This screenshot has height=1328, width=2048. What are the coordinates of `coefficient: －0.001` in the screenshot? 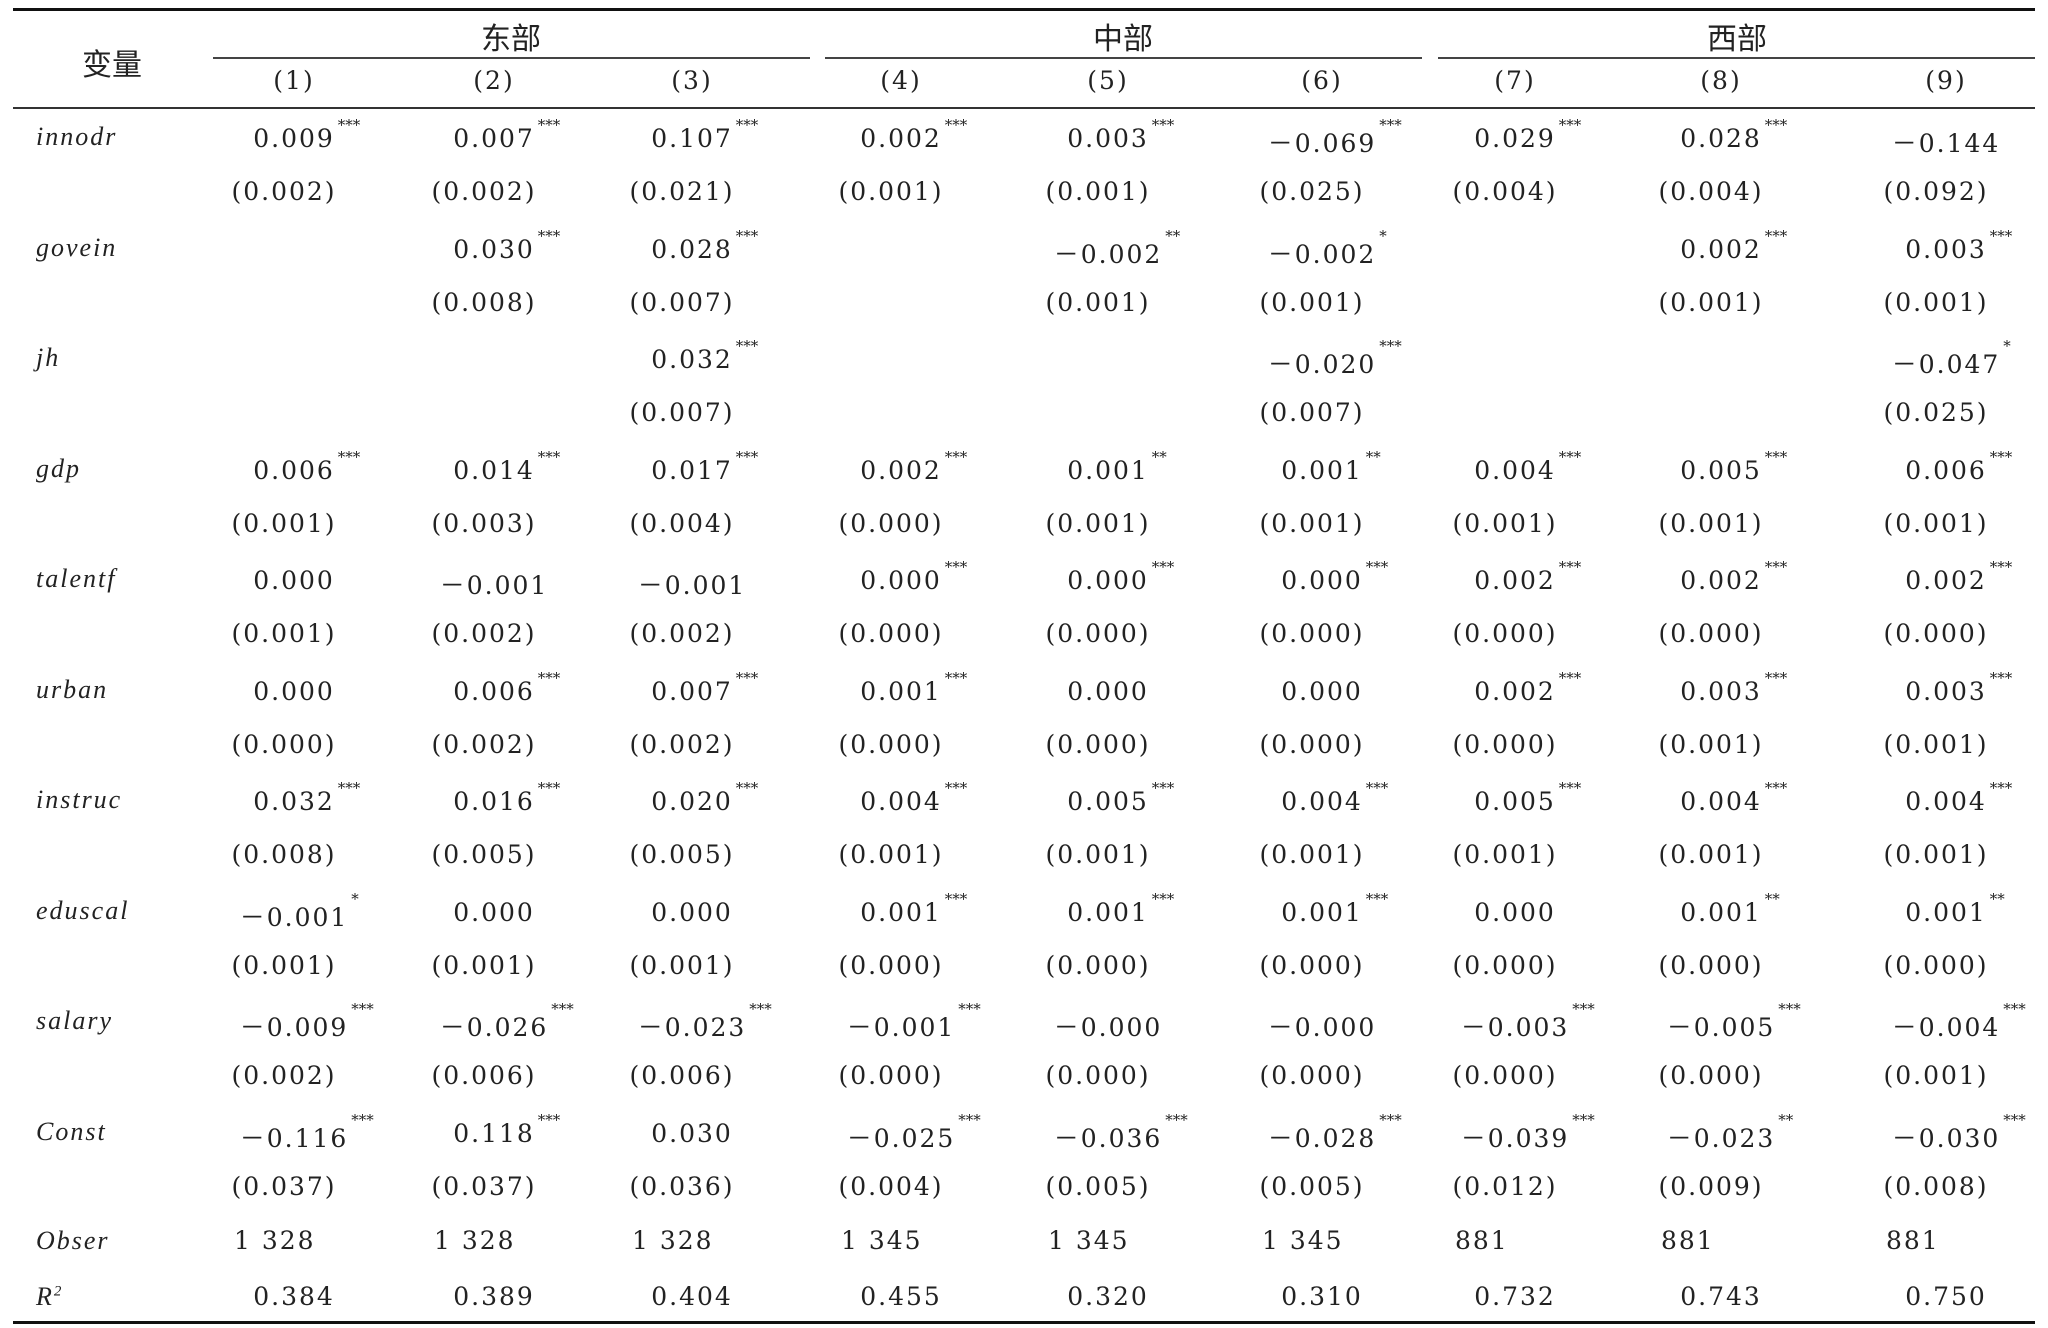 It's located at (494, 584).